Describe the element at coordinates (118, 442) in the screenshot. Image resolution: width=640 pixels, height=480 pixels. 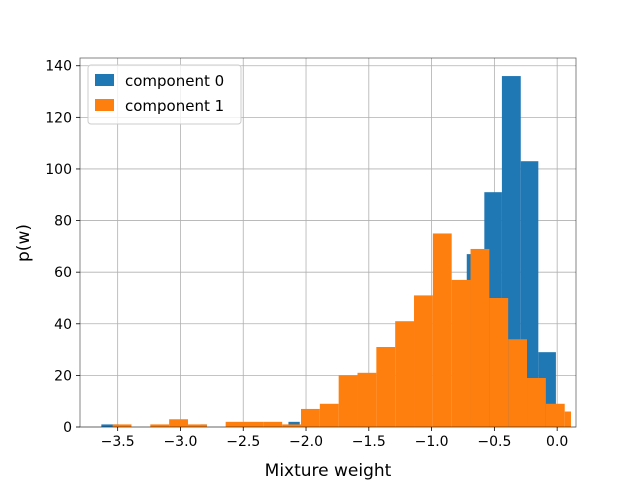
I see `x-tick-label: −3.5` at that location.